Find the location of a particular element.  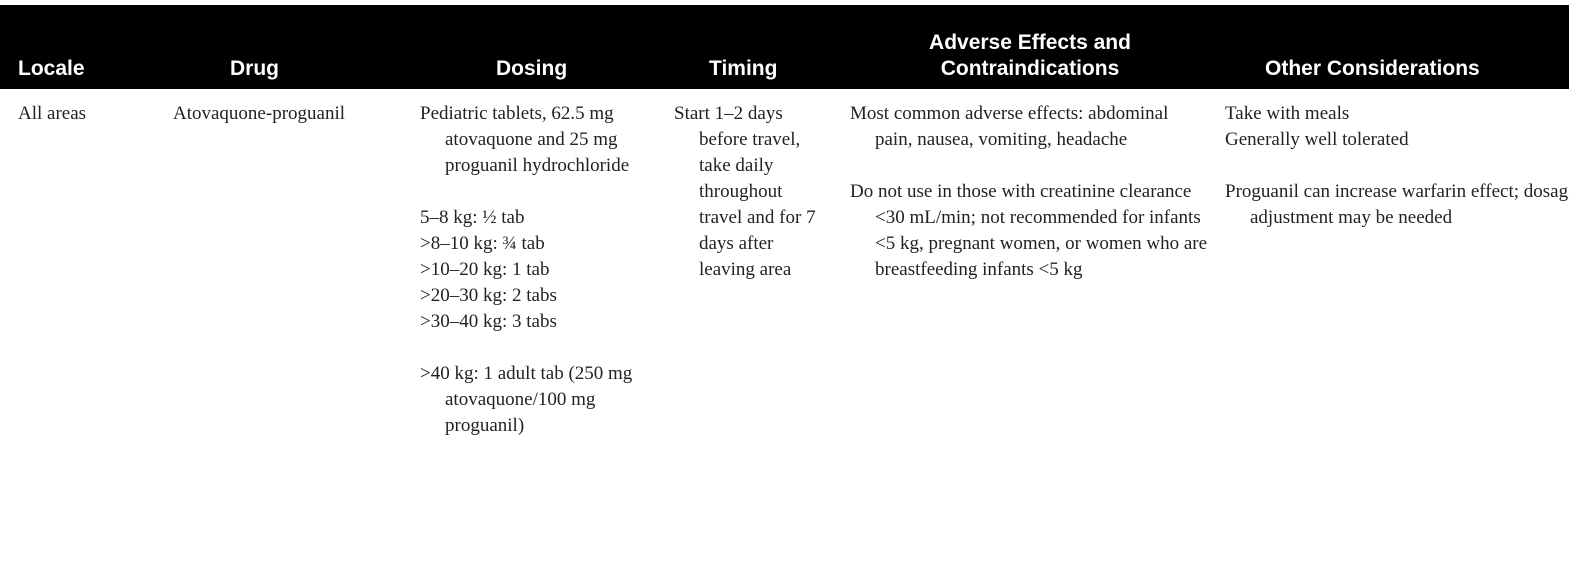

other-line: Take with meals is located at coordinates (1287, 113).